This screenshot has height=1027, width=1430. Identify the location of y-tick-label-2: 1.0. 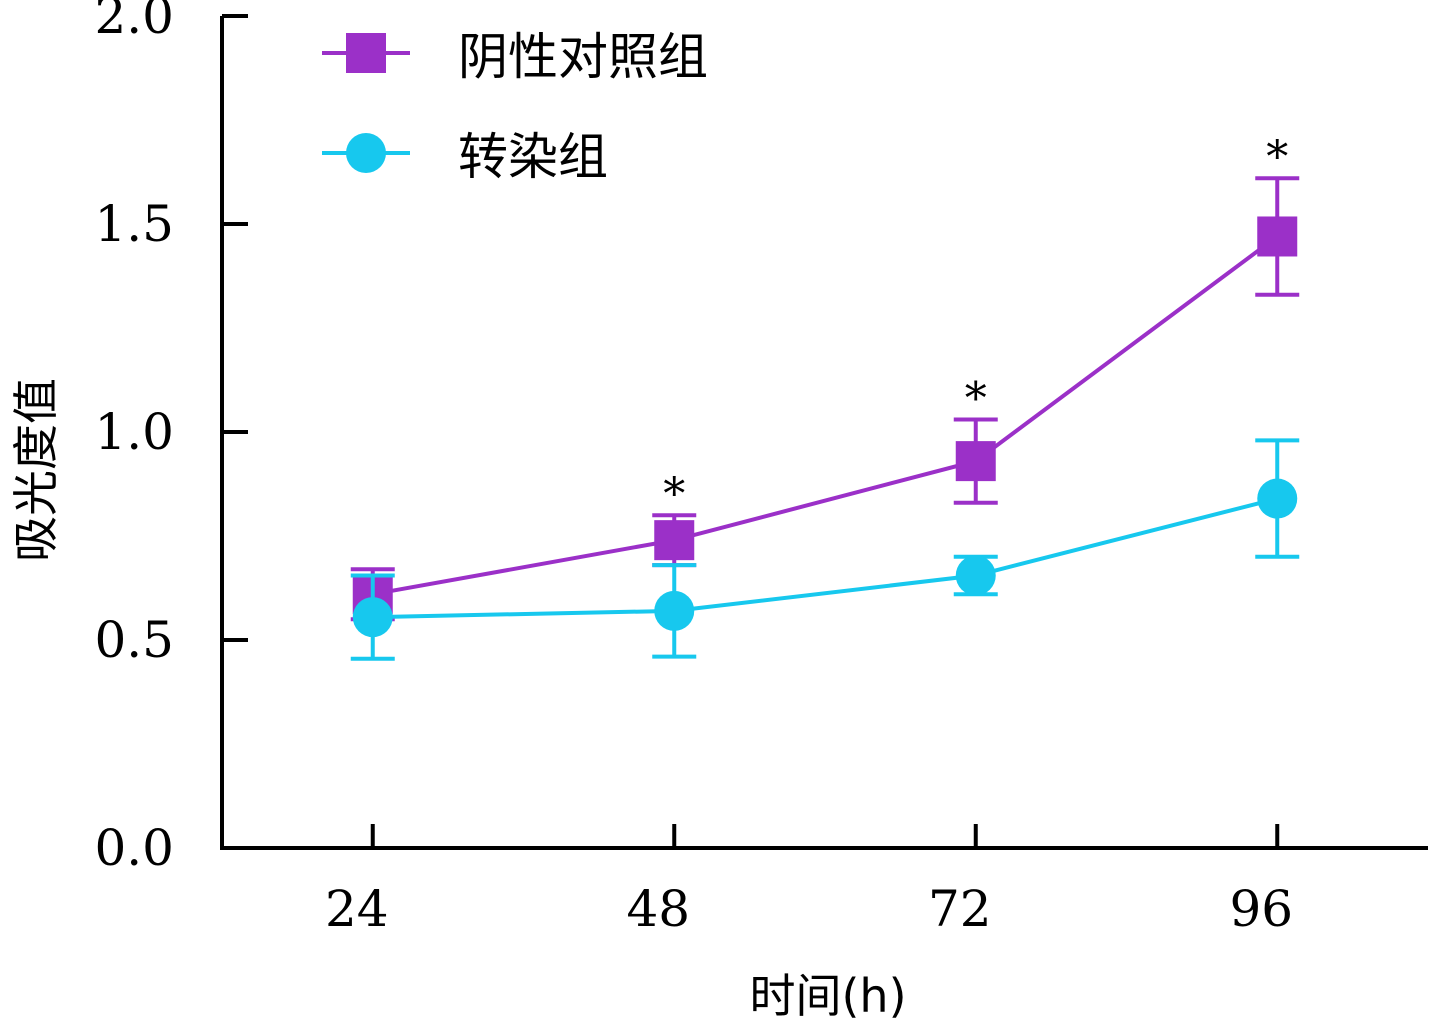
(134, 432).